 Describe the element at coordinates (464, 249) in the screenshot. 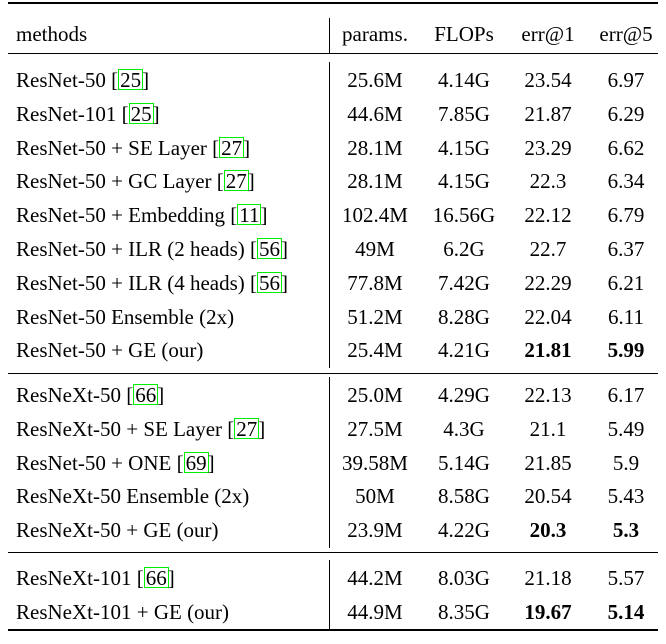

I see `flops-value: 6.2G` at that location.